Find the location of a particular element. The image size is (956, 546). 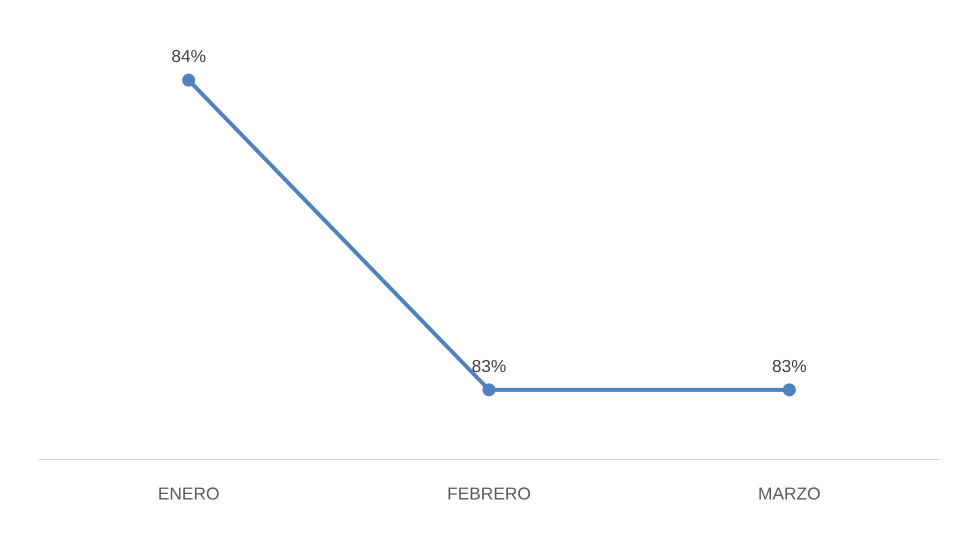

x-tick-label: ENERO is located at coordinates (189, 494).